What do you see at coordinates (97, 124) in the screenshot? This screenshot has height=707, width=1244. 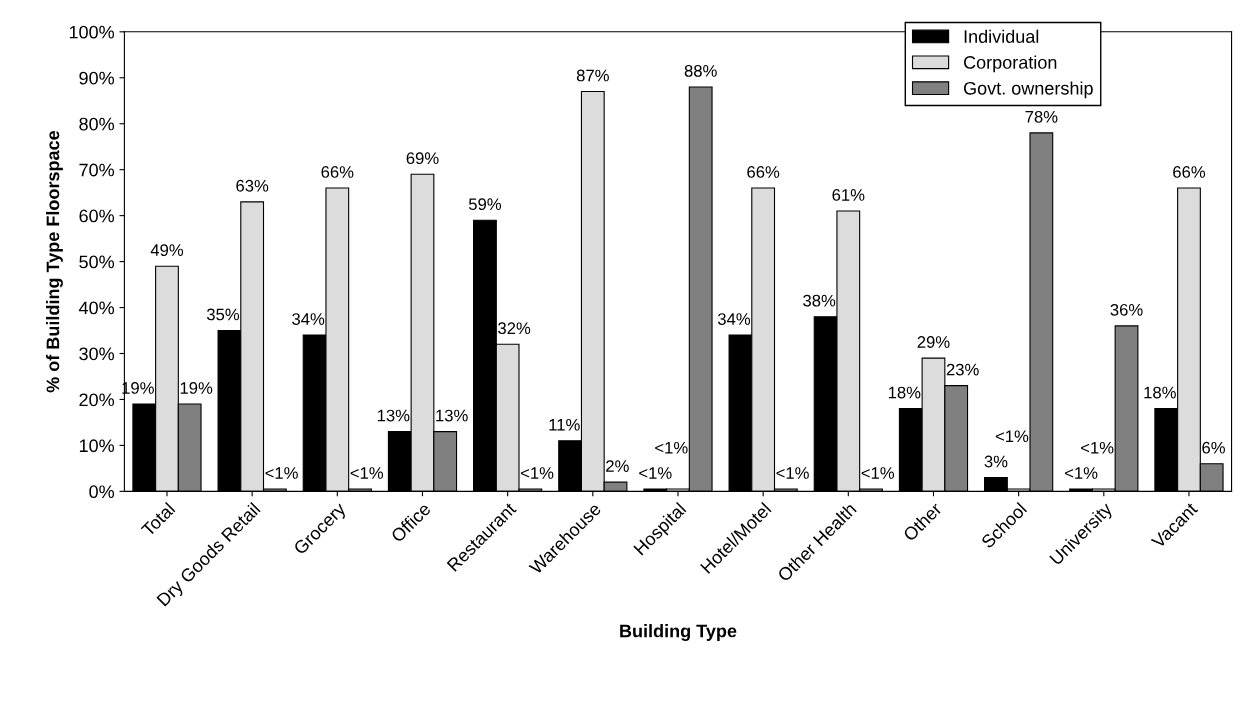 I see `y-tick-label: 80%` at bounding box center [97, 124].